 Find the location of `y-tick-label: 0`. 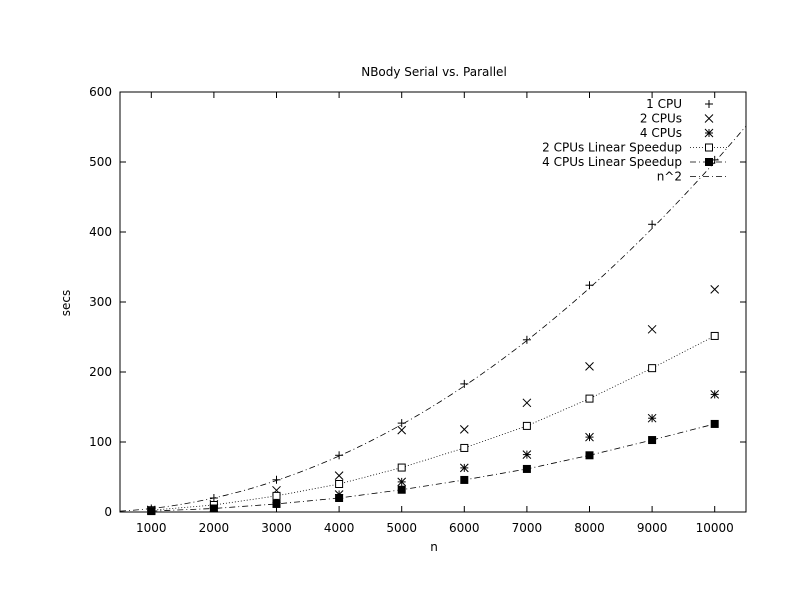

y-tick-label: 0 is located at coordinates (108, 512).